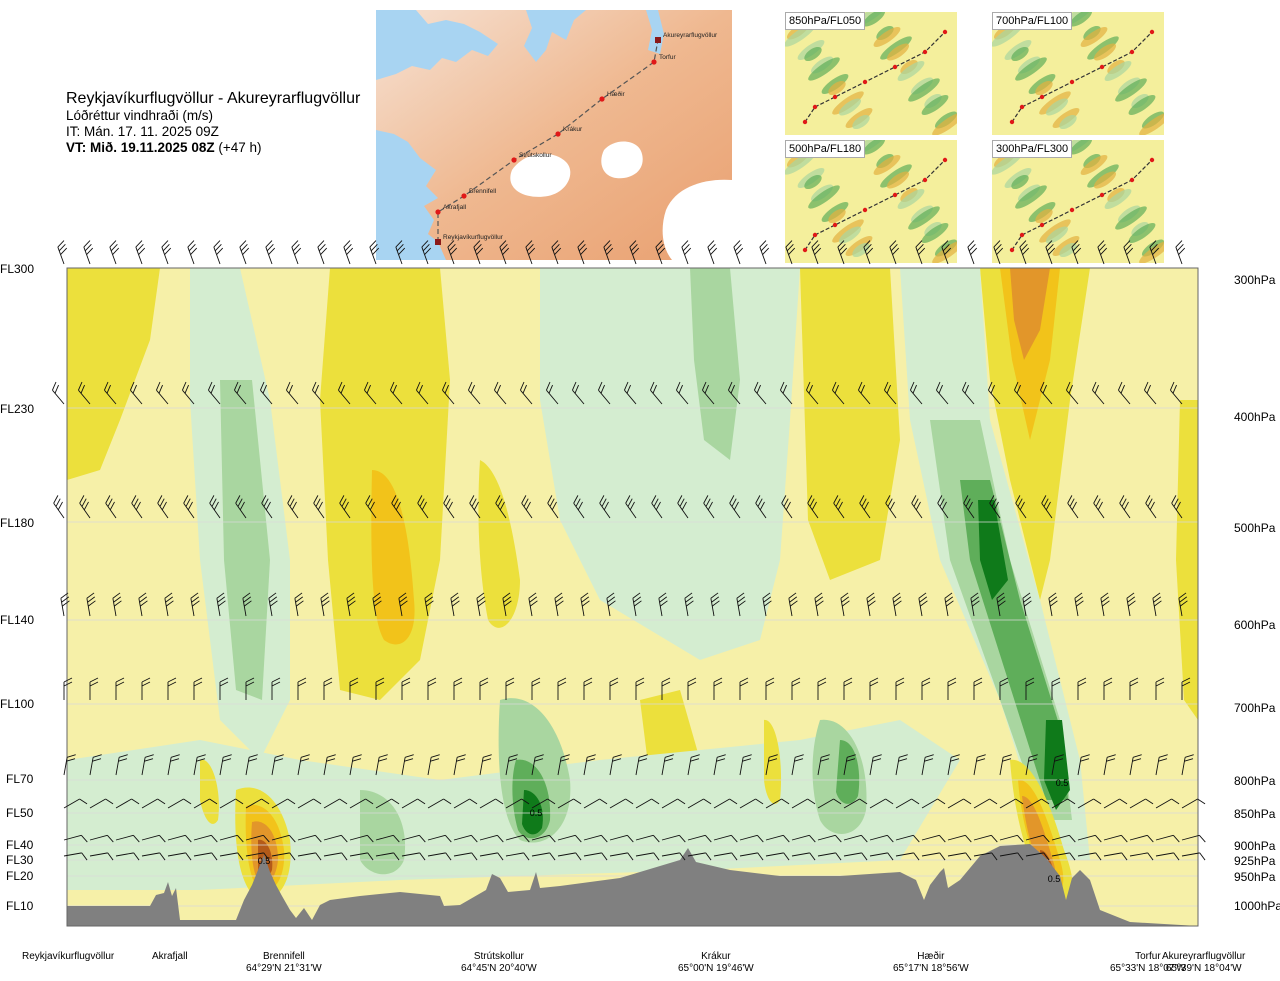 The image size is (1280, 981). What do you see at coordinates (170, 957) in the screenshot?
I see `location-akrafjall: Akrafjall` at bounding box center [170, 957].